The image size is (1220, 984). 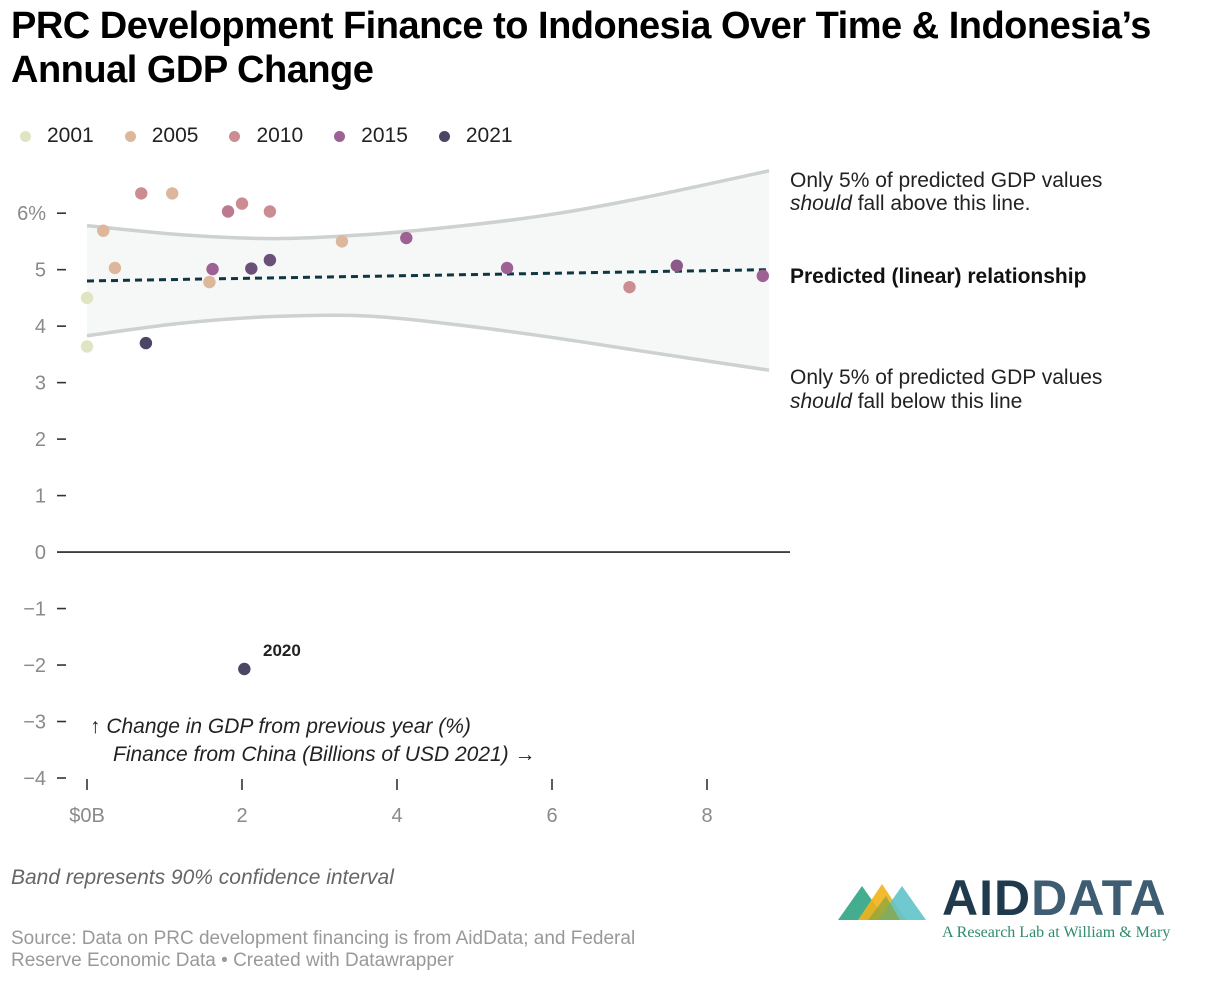 I want to click on upper-annotation-line1: Only 5% of predicted GDP values, so click(x=946, y=180).